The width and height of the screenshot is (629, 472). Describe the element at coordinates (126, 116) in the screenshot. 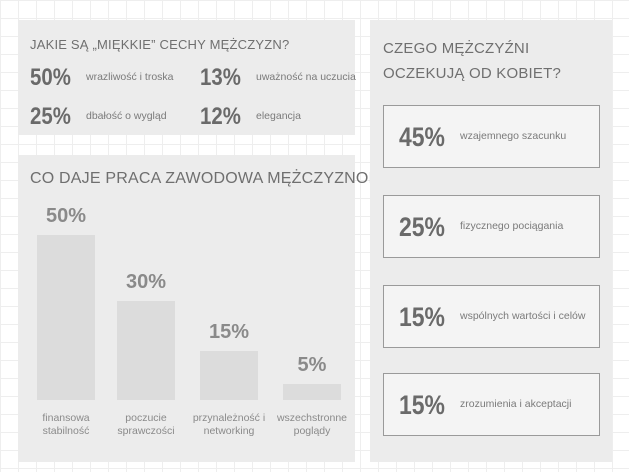

I see `trait-text: dbałość o wygląd` at that location.